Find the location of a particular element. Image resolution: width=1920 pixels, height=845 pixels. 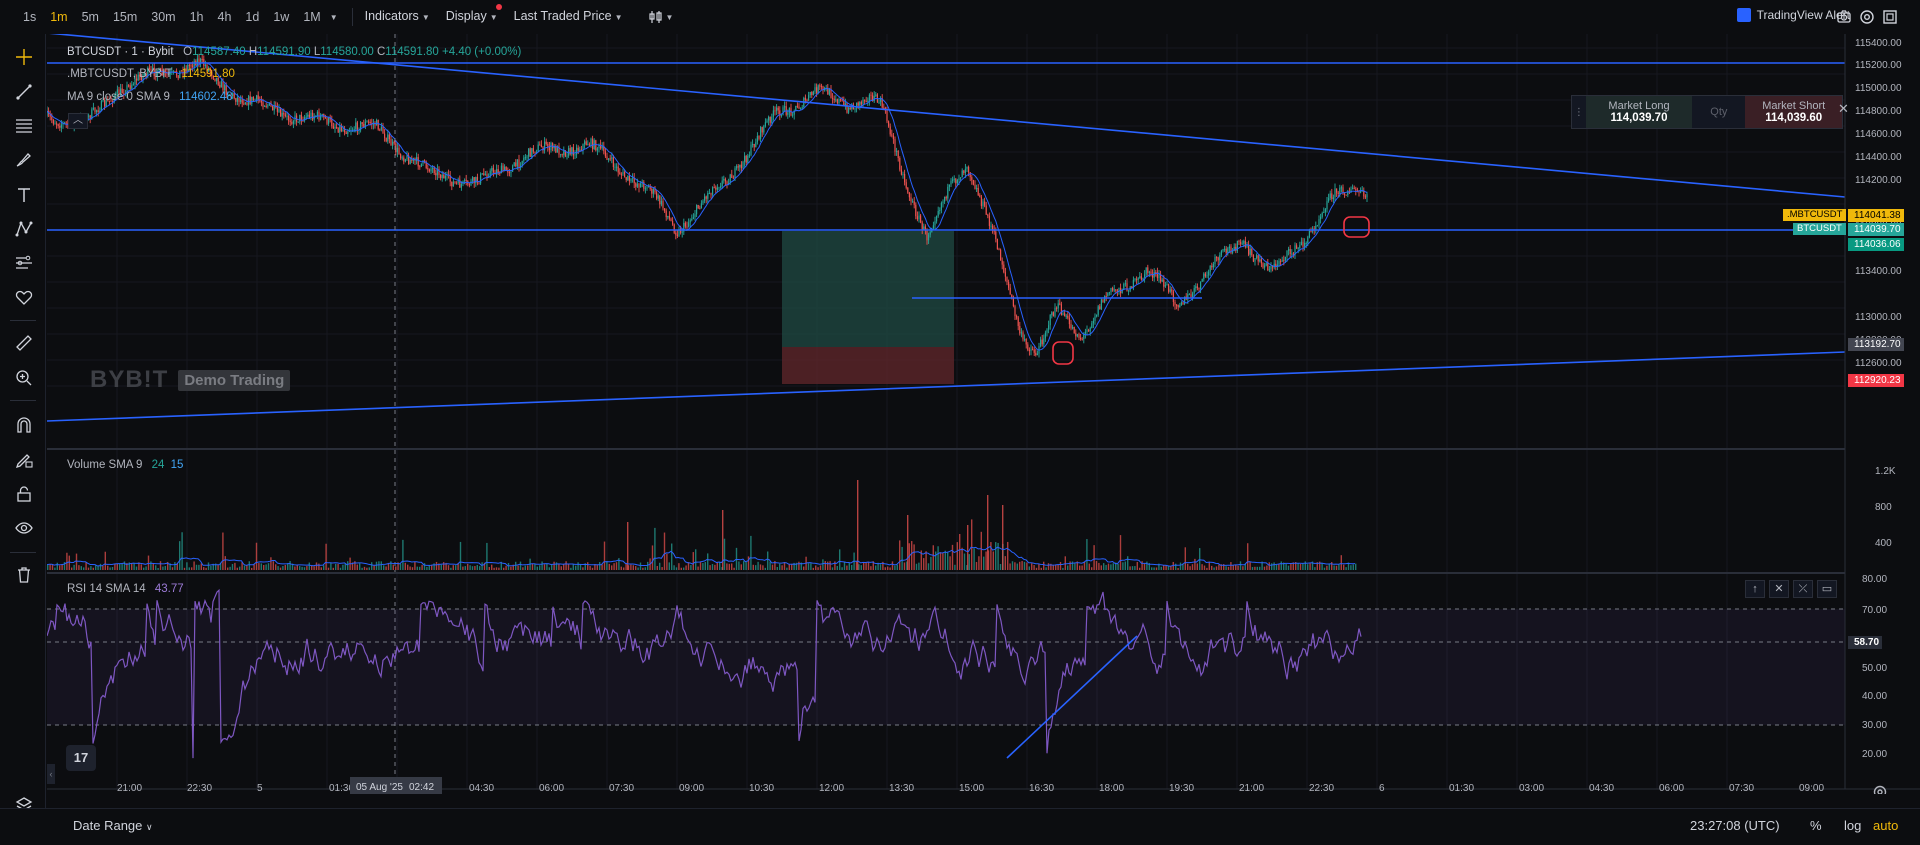

price-axis-label: 112600.00 is located at coordinates (1878, 363).